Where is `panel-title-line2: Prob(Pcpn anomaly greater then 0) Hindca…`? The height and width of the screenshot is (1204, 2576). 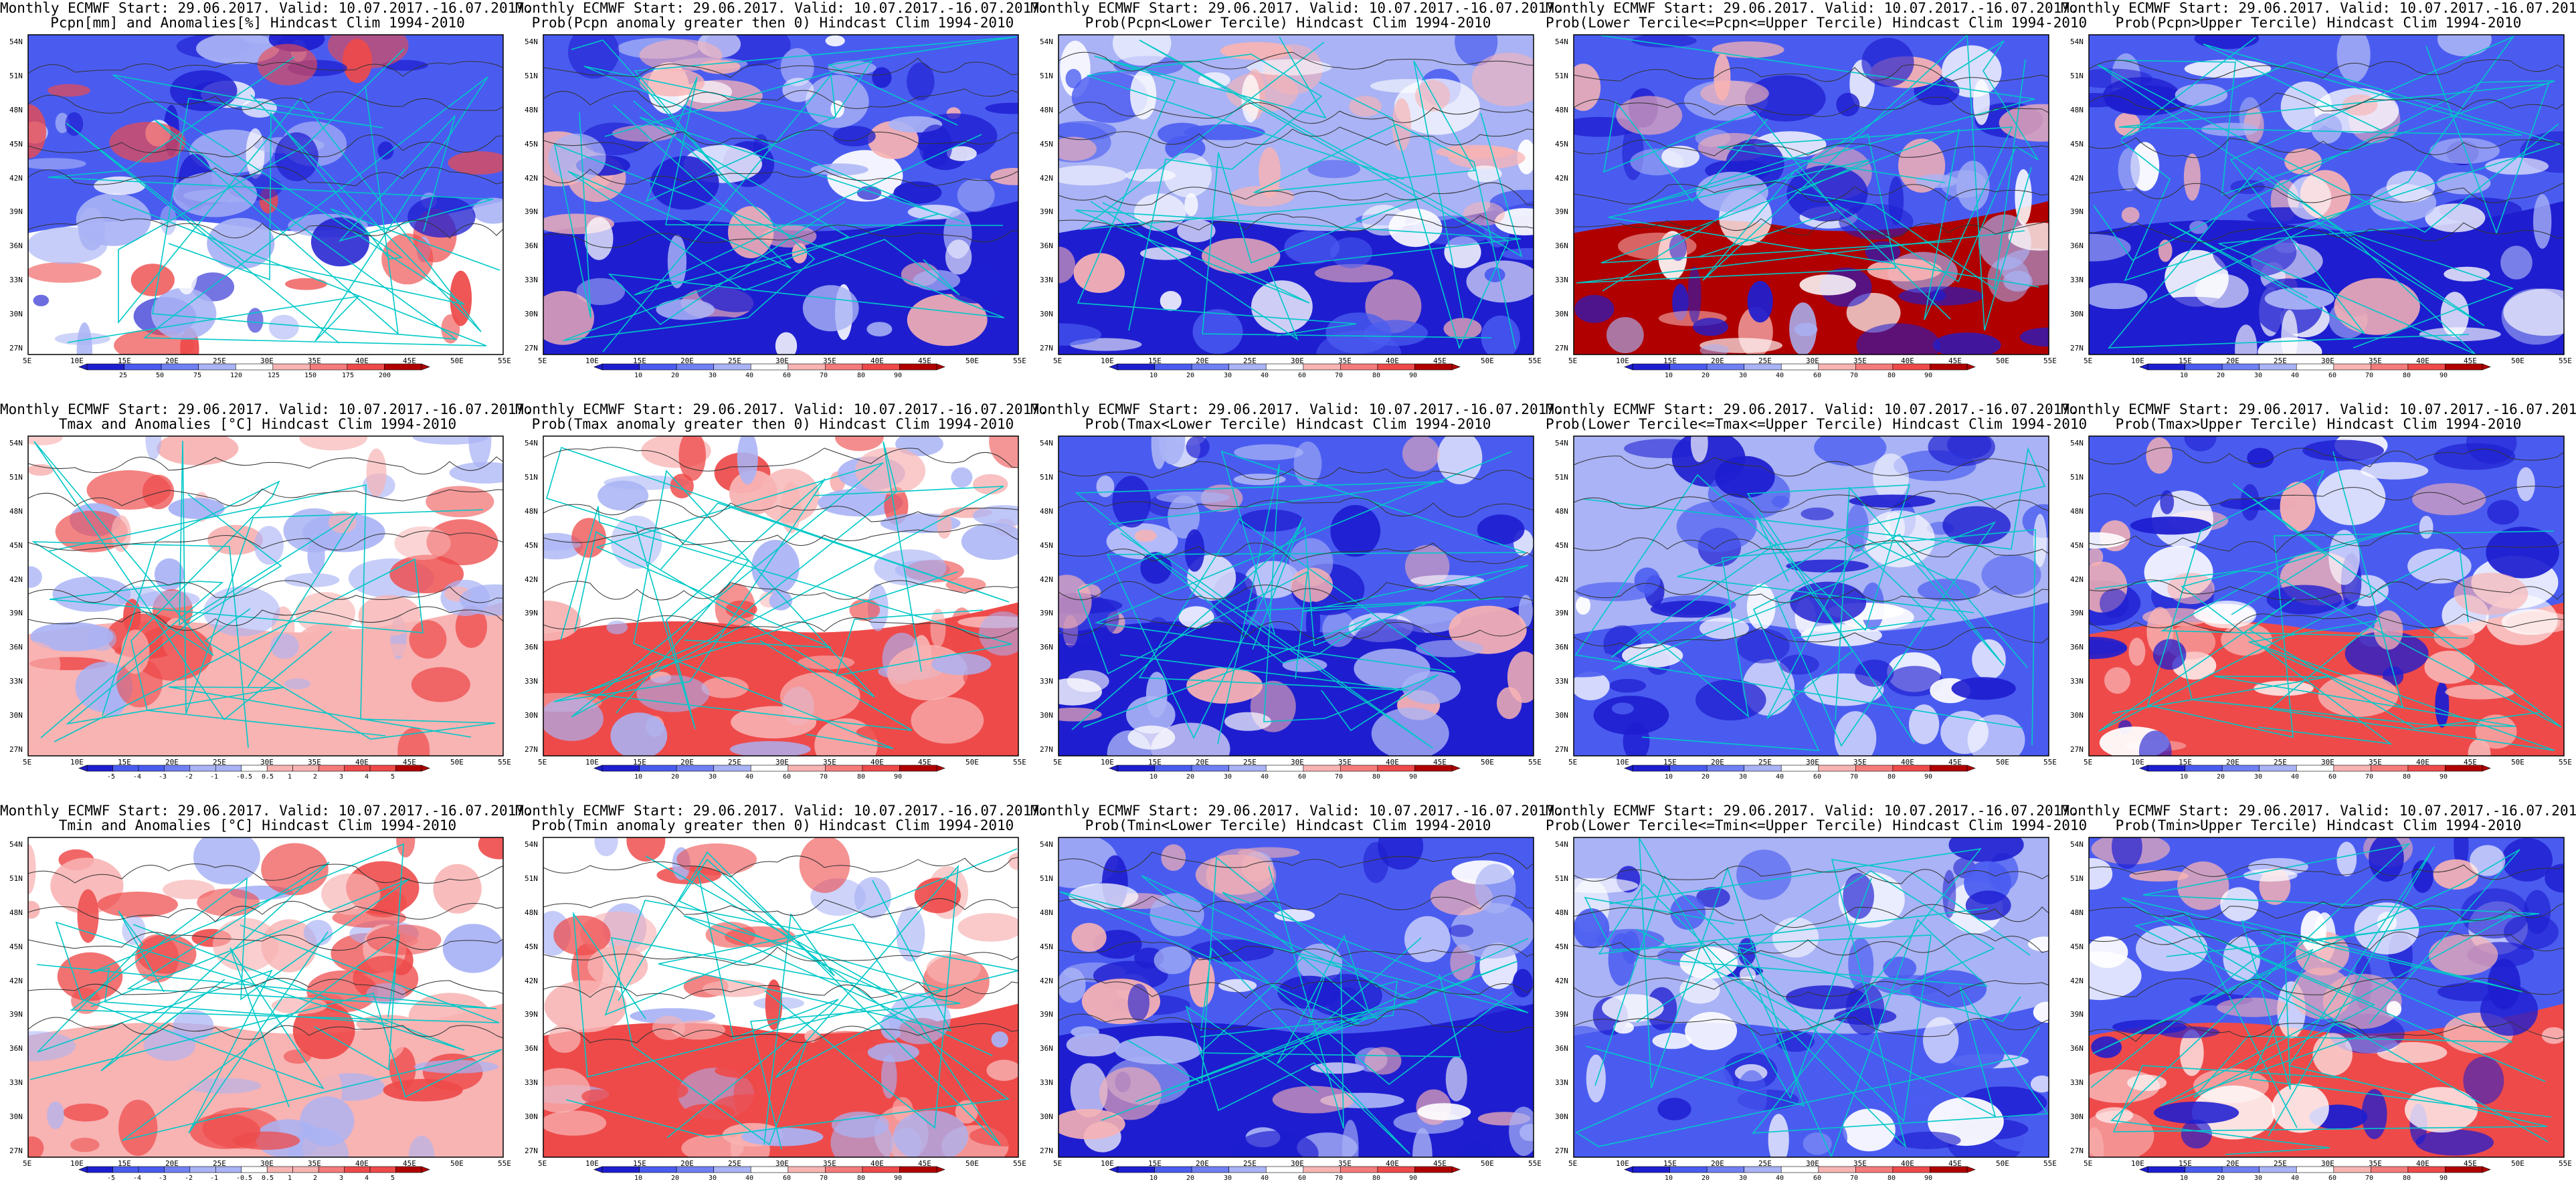
panel-title-line2: Prob(Pcpn anomaly greater then 0) Hindca… is located at coordinates (773, 23).